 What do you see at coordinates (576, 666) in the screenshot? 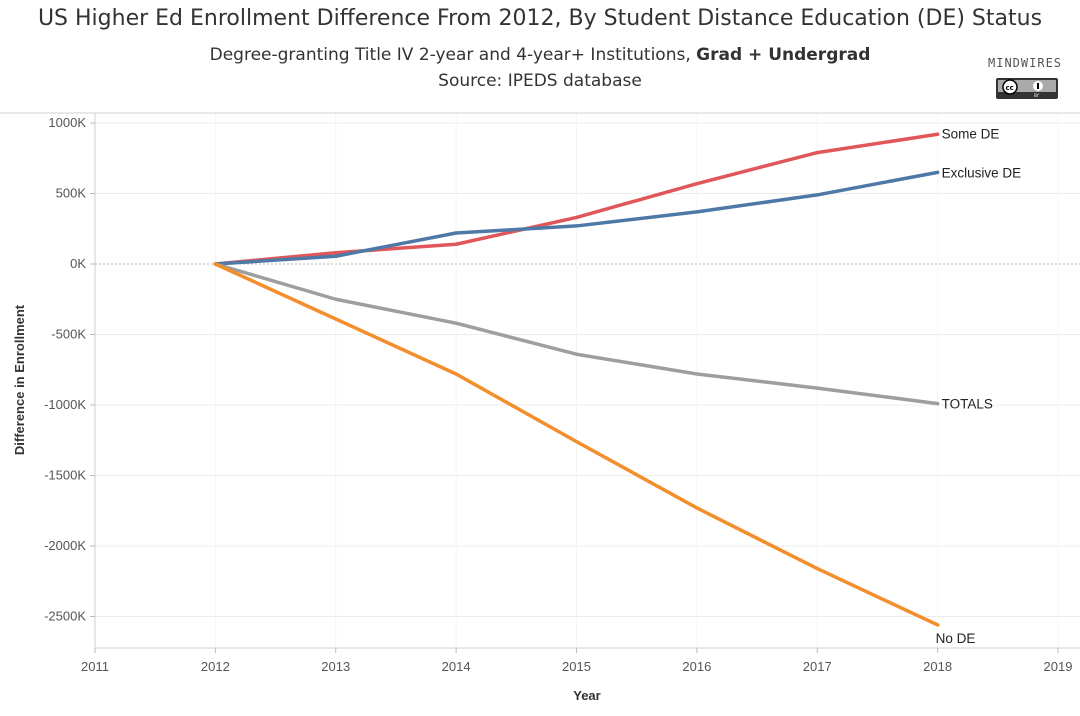
I see `x-tick-label: 2015` at bounding box center [576, 666].